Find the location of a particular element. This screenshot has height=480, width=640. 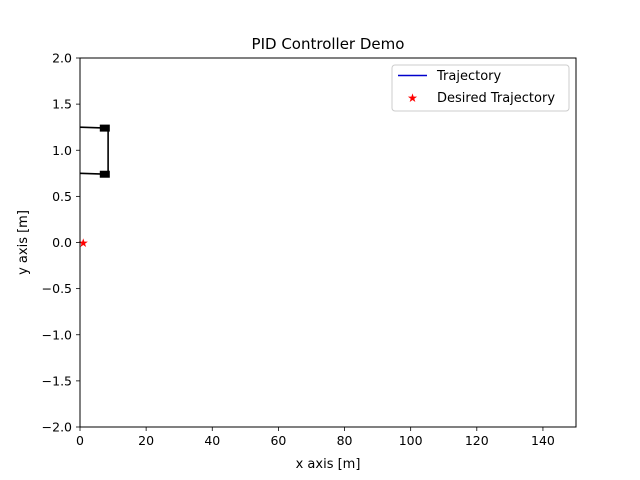

y-tick-label: −1.0 is located at coordinates (57, 334).